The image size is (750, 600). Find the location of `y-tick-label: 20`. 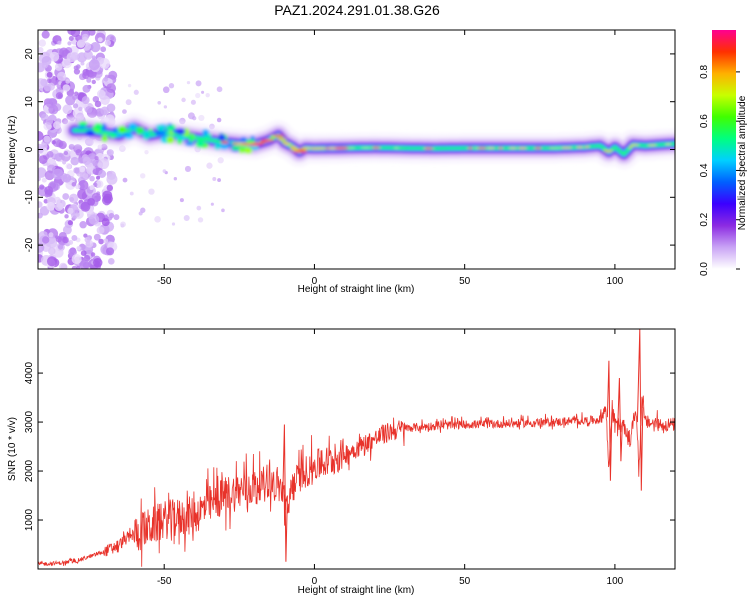

y-tick-label: 20 is located at coordinates (29, 54).